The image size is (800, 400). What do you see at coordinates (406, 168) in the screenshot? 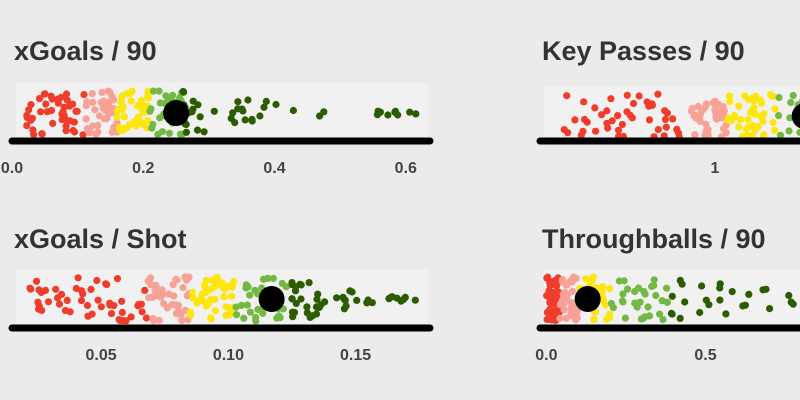
I see `x-tick-label: 0.6` at bounding box center [406, 168].